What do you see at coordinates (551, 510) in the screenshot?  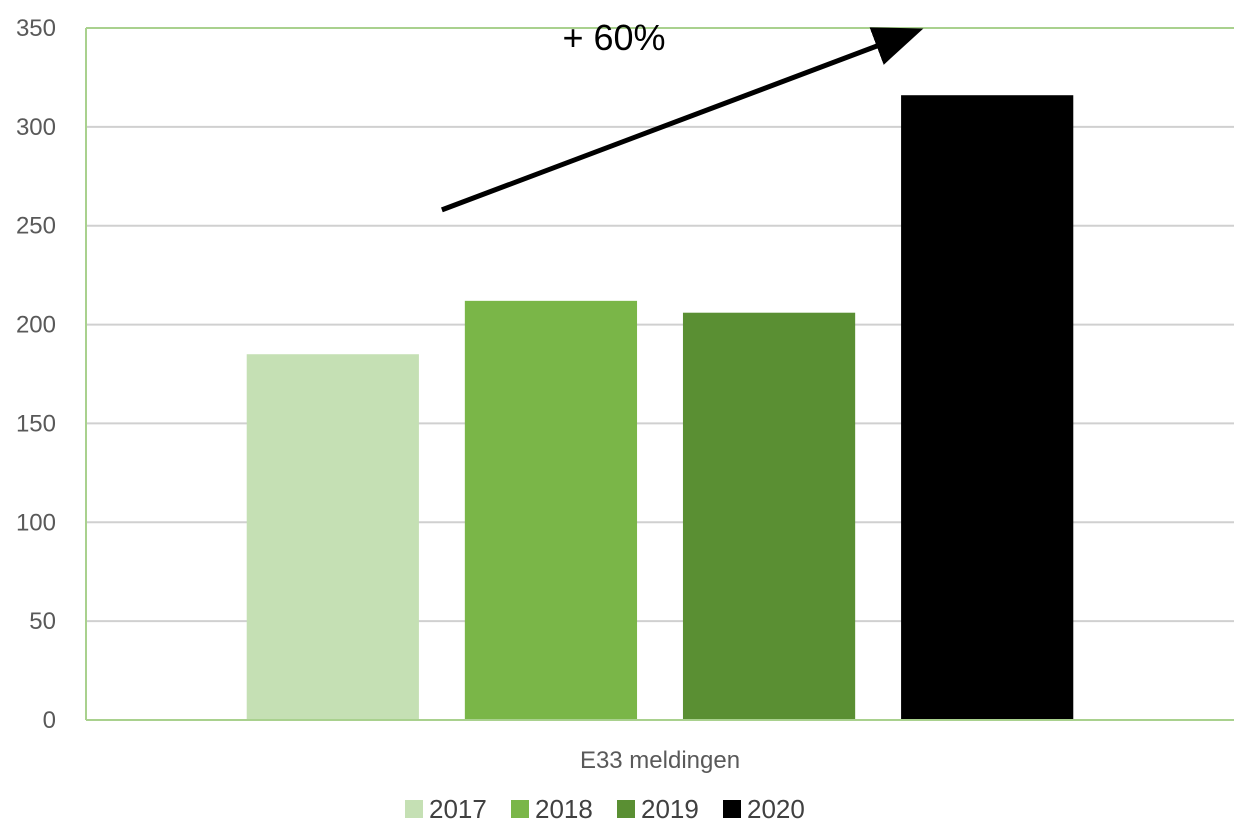 I see `bar-2018` at bounding box center [551, 510].